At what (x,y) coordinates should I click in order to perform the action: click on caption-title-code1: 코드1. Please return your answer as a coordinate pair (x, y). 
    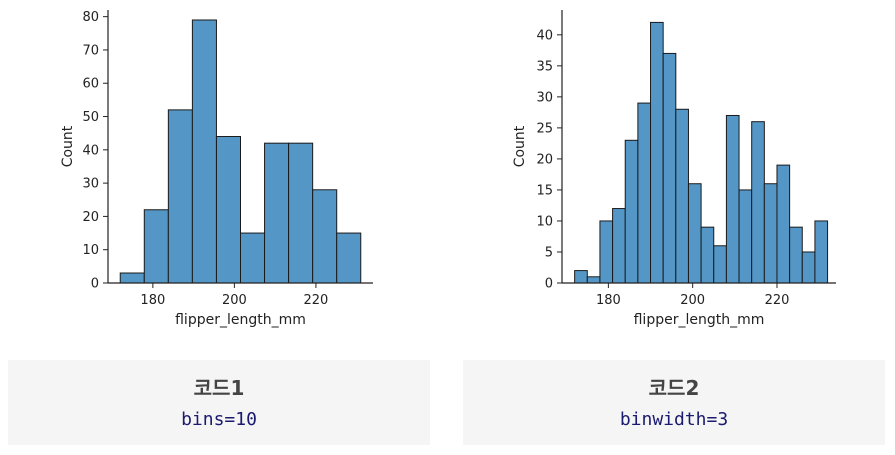
    Looking at the image, I should click on (219, 388).